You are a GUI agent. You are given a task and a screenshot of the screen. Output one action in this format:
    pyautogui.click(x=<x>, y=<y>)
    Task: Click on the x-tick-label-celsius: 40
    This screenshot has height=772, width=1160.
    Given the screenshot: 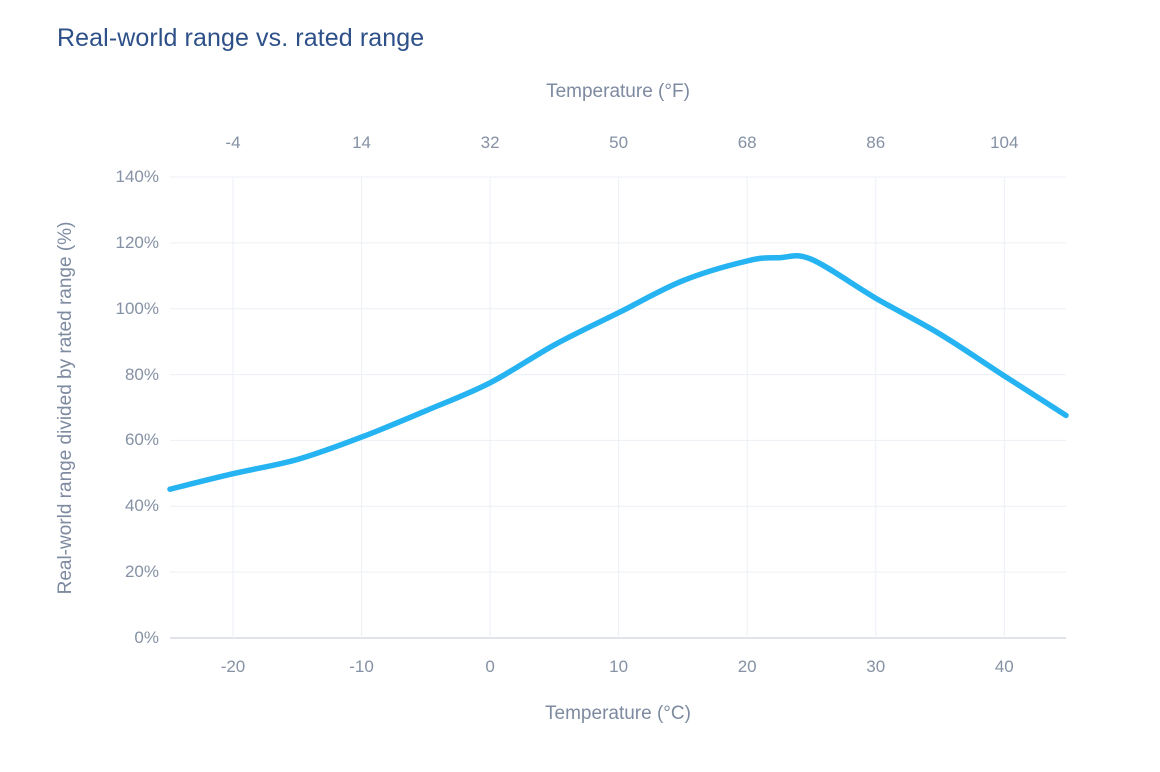 What is the action you would take?
    pyautogui.click(x=1004, y=666)
    